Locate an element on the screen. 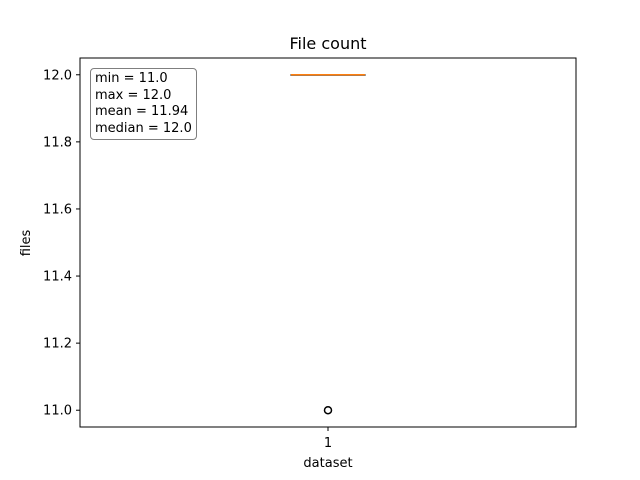  y-tick-label: 11.6 is located at coordinates (57, 209).